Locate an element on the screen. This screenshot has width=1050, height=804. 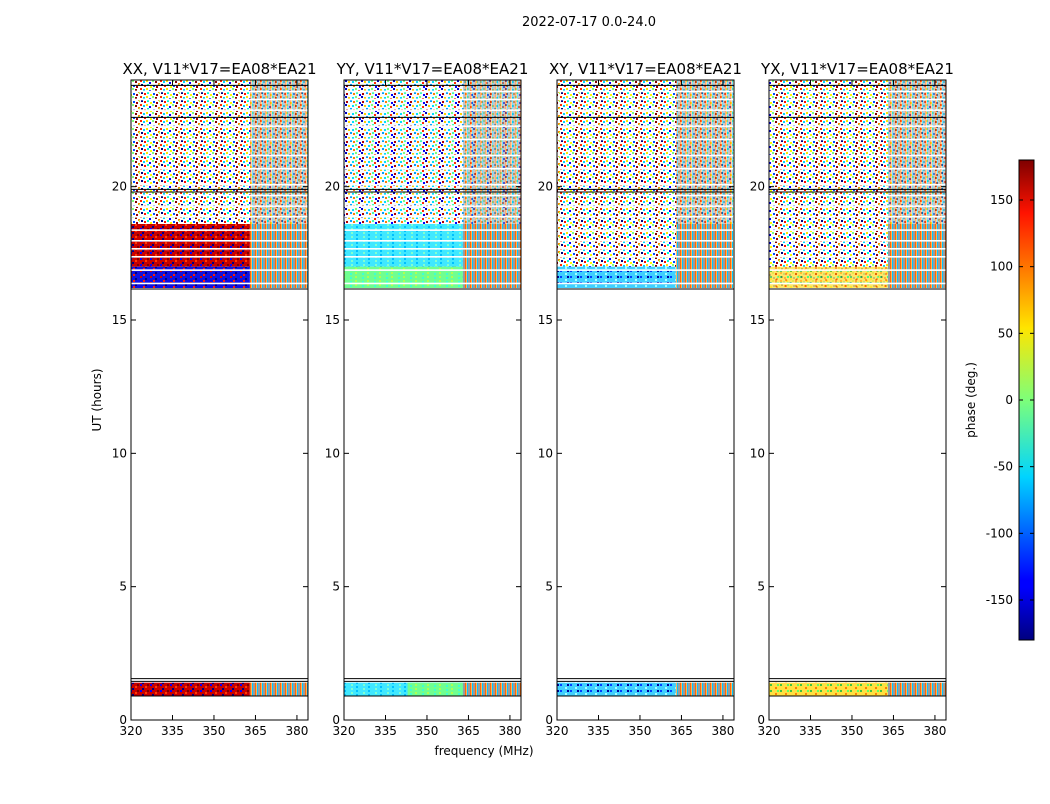
panel-title: YY, V11*V17=EA08*EA21 is located at coordinates (432, 69).